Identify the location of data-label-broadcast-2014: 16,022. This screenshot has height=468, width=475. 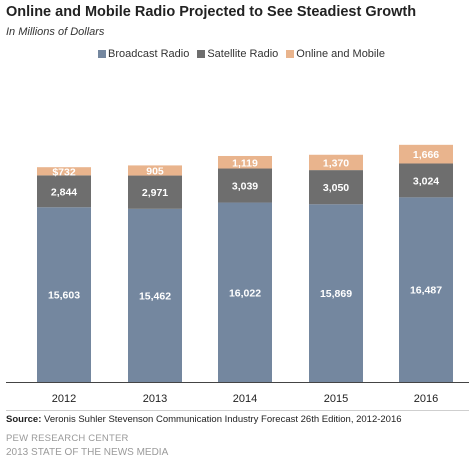
(245, 293).